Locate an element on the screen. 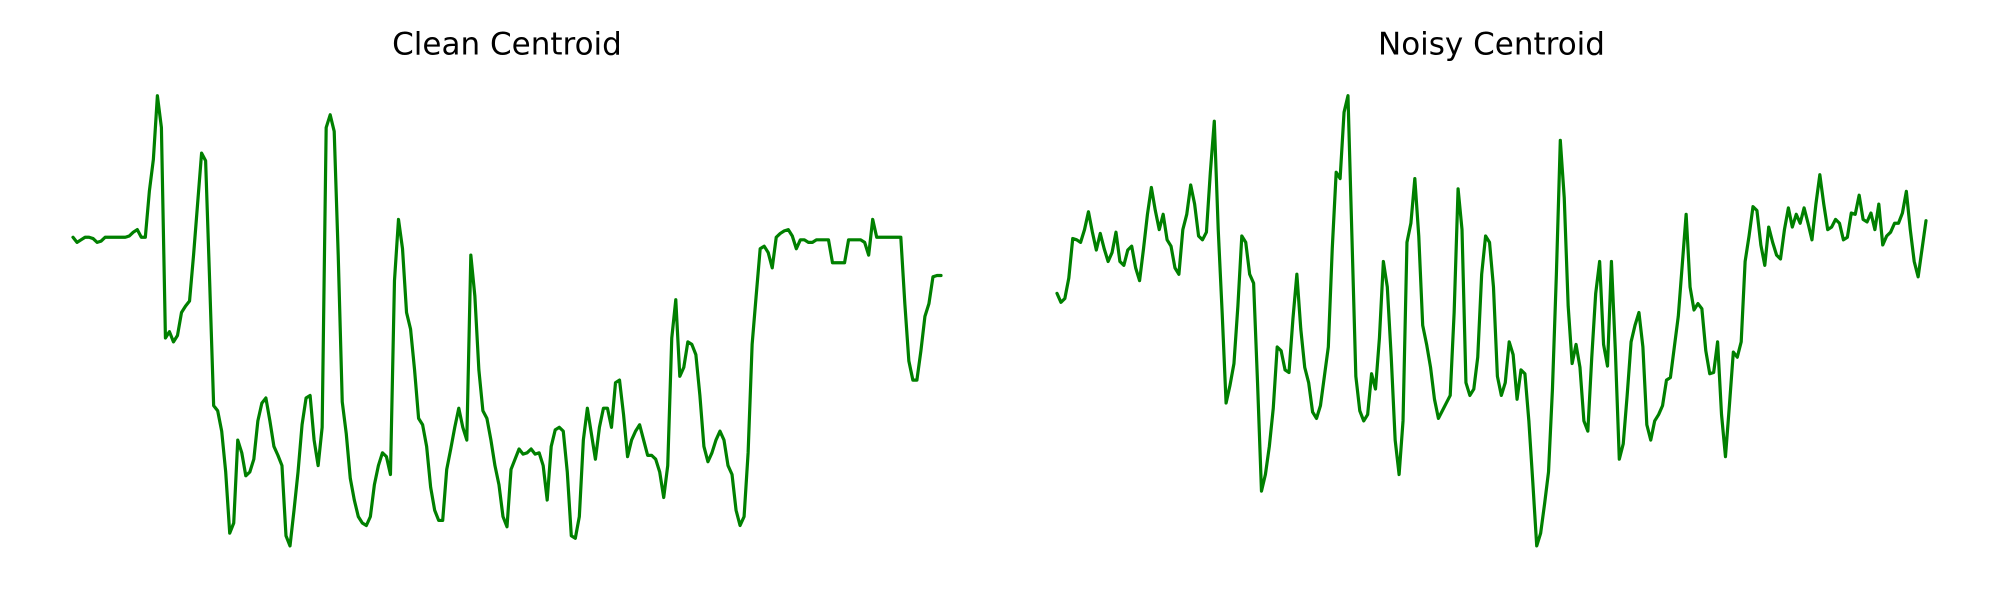  chart-title: Clean Centroid is located at coordinates (507, 45).